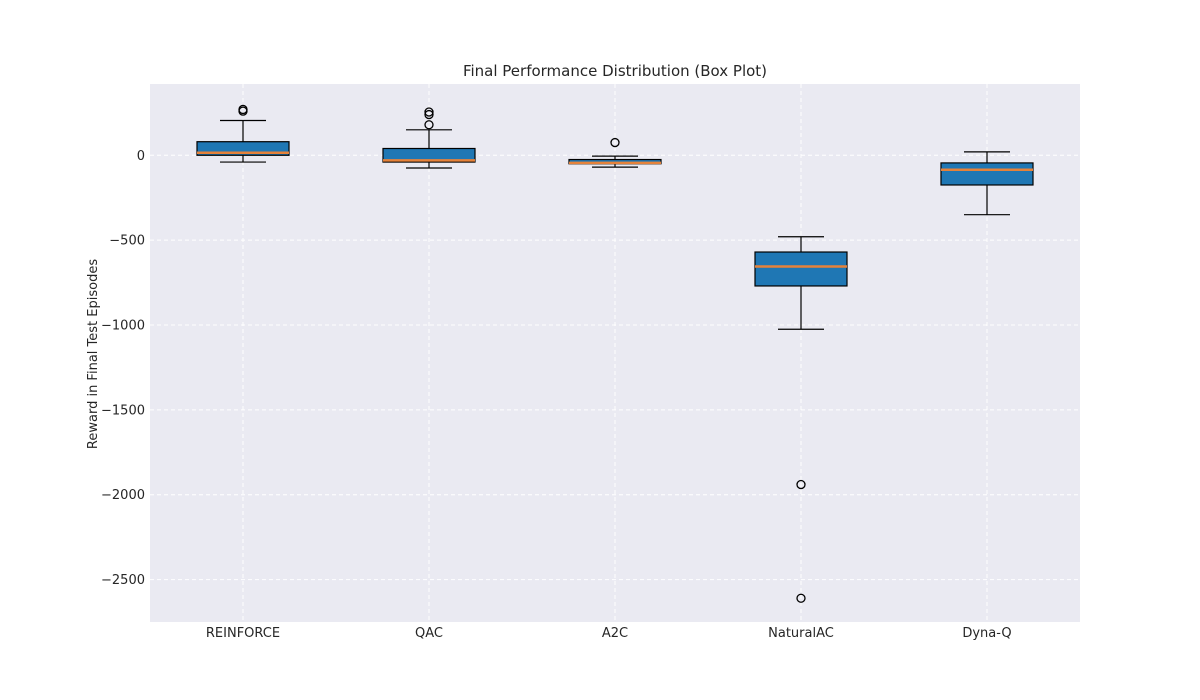  Describe the element at coordinates (141, 156) in the screenshot. I see `y-tick-label: 0` at that location.